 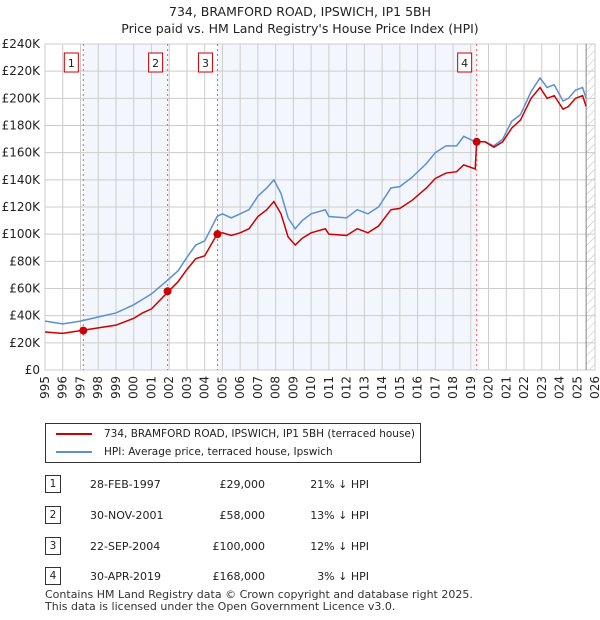 I want to click on transaction-number: 2, so click(x=53, y=515).